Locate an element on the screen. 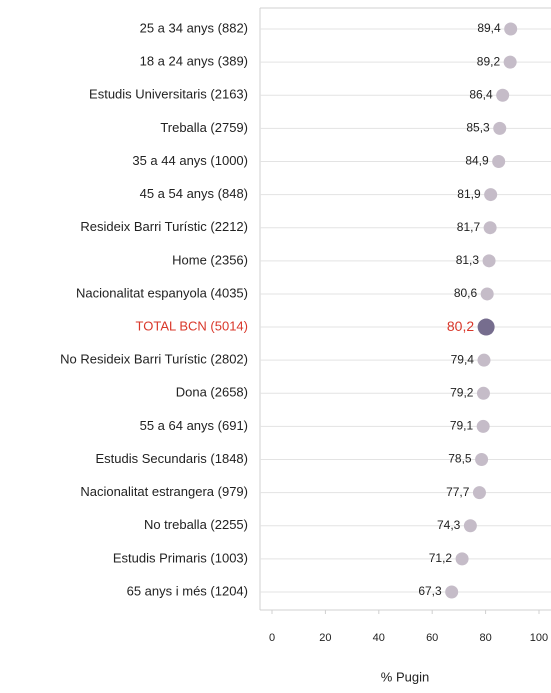  category-label: Estudis Universitaris (2163) is located at coordinates (168, 94).